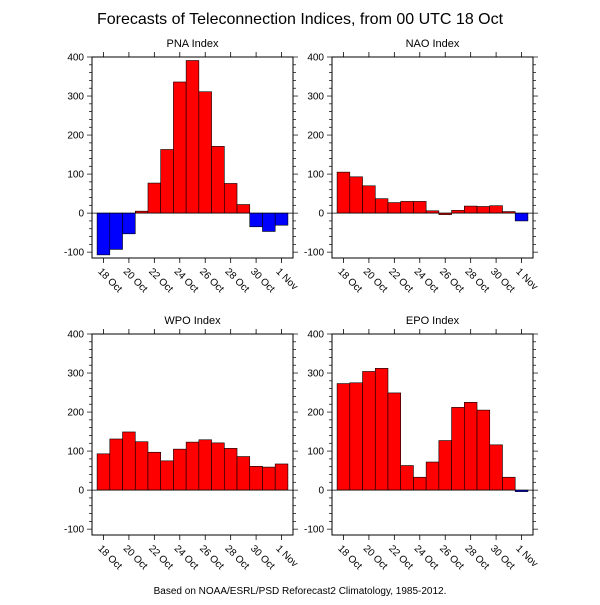 Image resolution: width=600 pixels, height=605 pixels. I want to click on panel-title: WPO Index, so click(192, 321).